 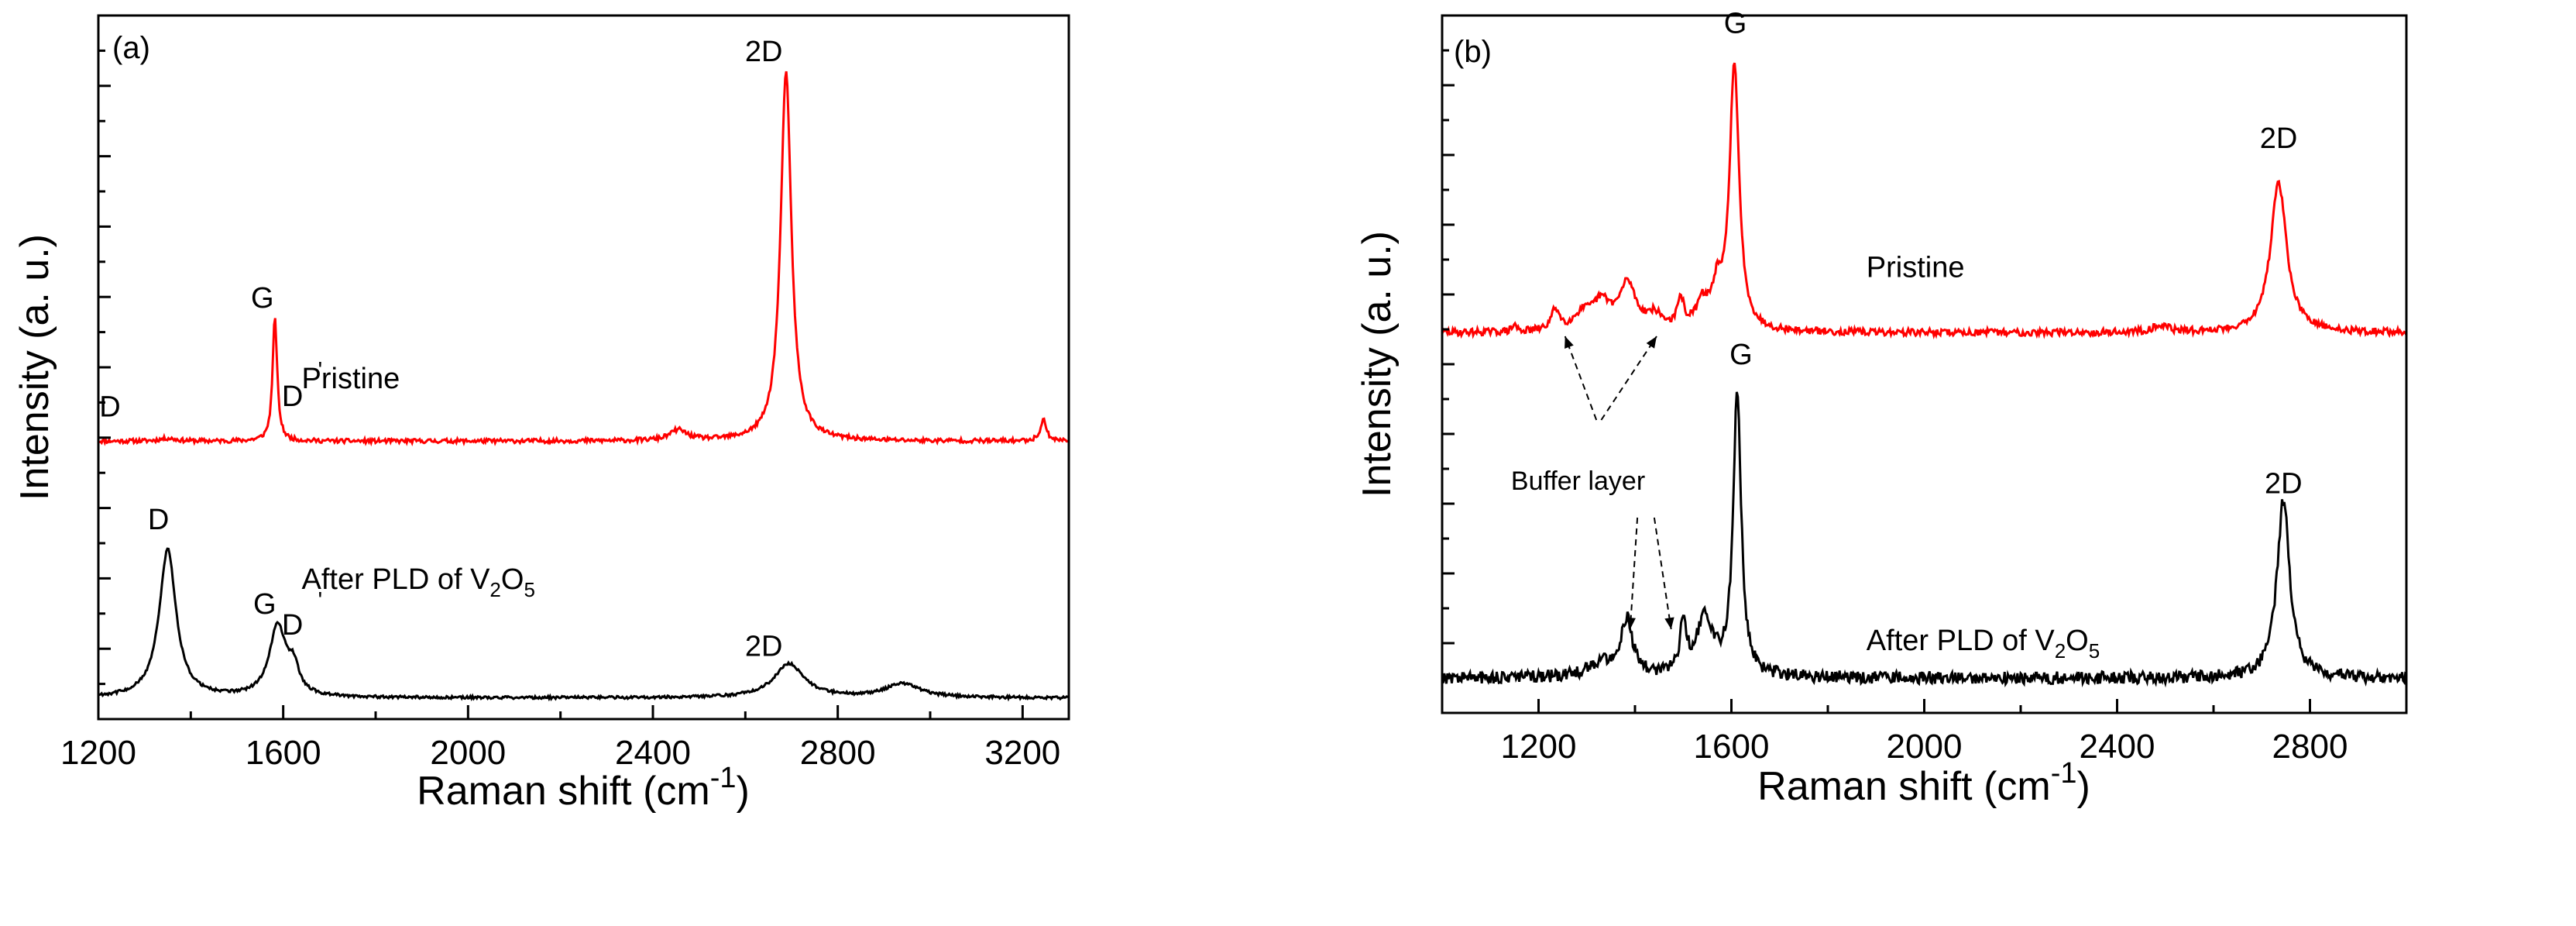 What do you see at coordinates (1473, 52) in the screenshot?
I see `panel-b-label: (b)` at bounding box center [1473, 52].